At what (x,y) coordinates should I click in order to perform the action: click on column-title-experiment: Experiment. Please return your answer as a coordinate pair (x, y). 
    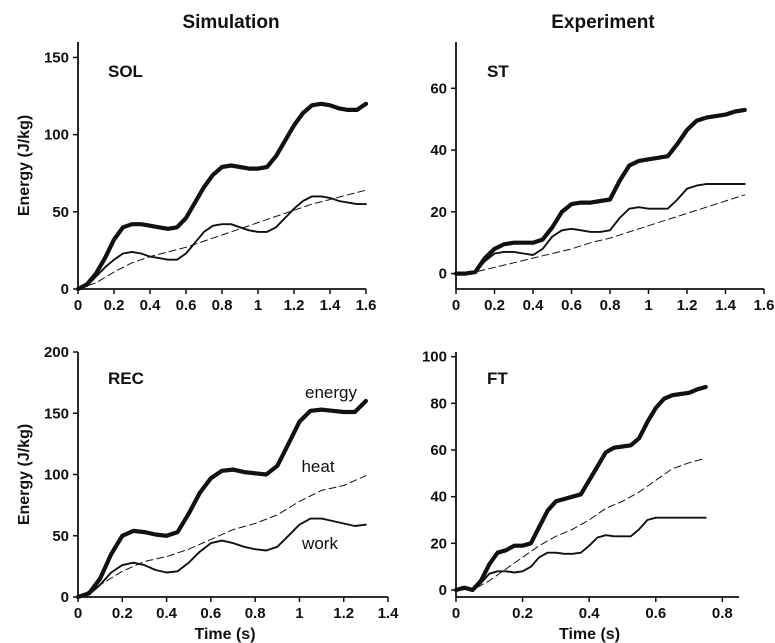
    Looking at the image, I should click on (603, 22).